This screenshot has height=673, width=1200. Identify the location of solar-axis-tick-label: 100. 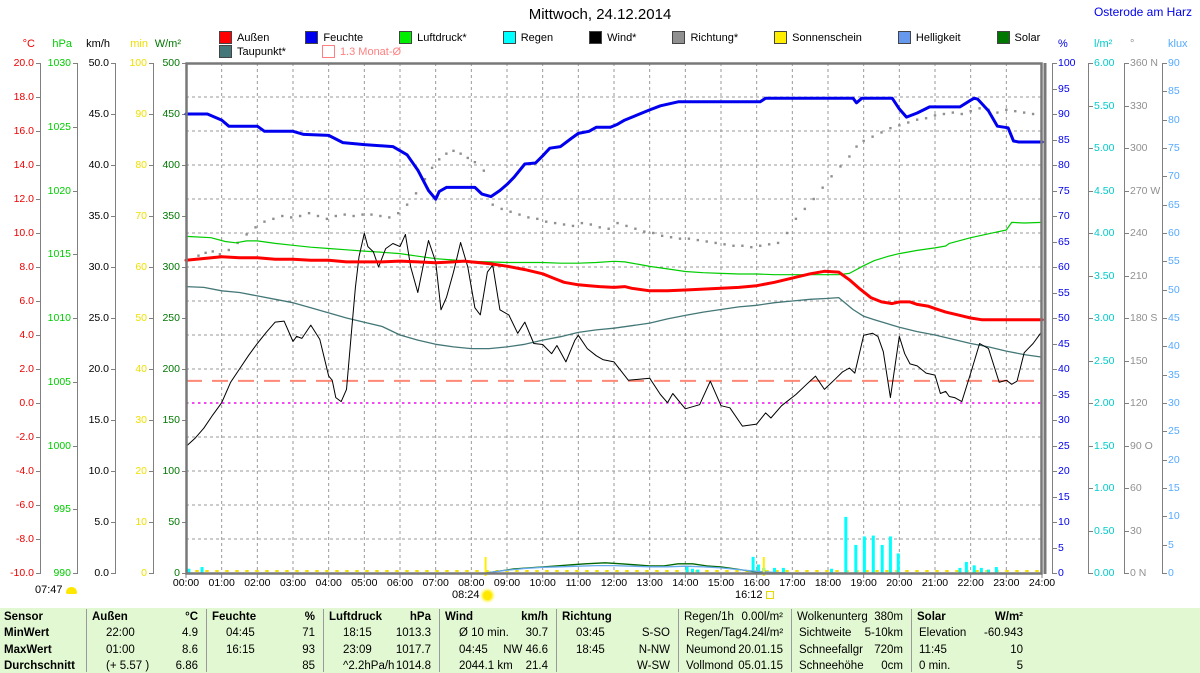
(171, 471).